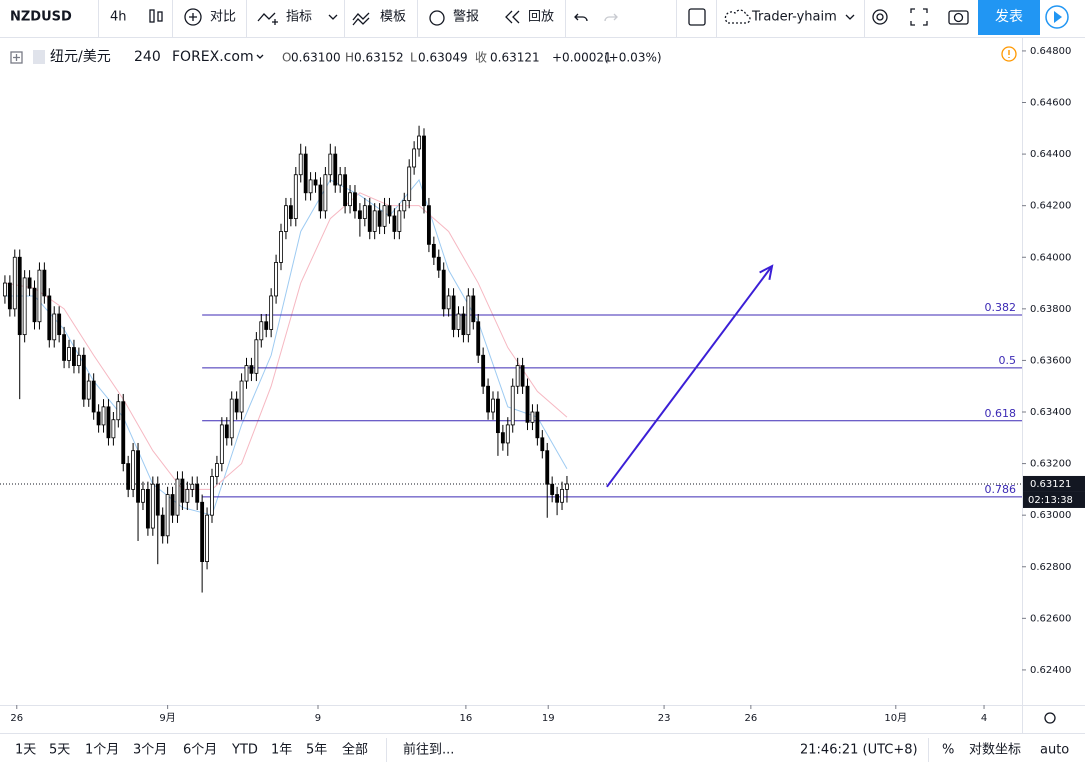 This screenshot has height=766, width=1085. I want to click on chart-type-icon, so click(156, 16).